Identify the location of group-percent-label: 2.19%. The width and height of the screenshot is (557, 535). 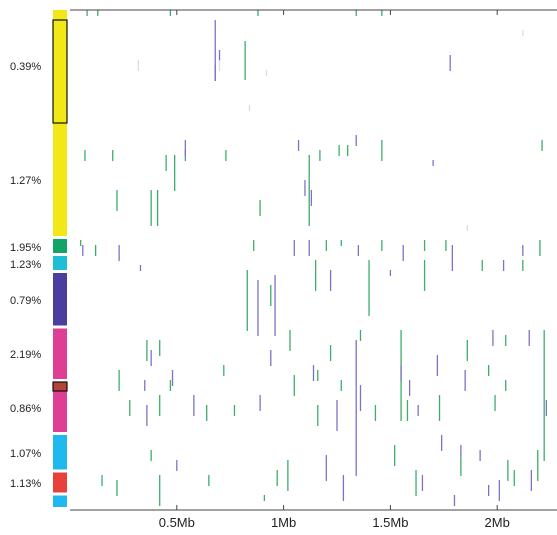
(26, 355).